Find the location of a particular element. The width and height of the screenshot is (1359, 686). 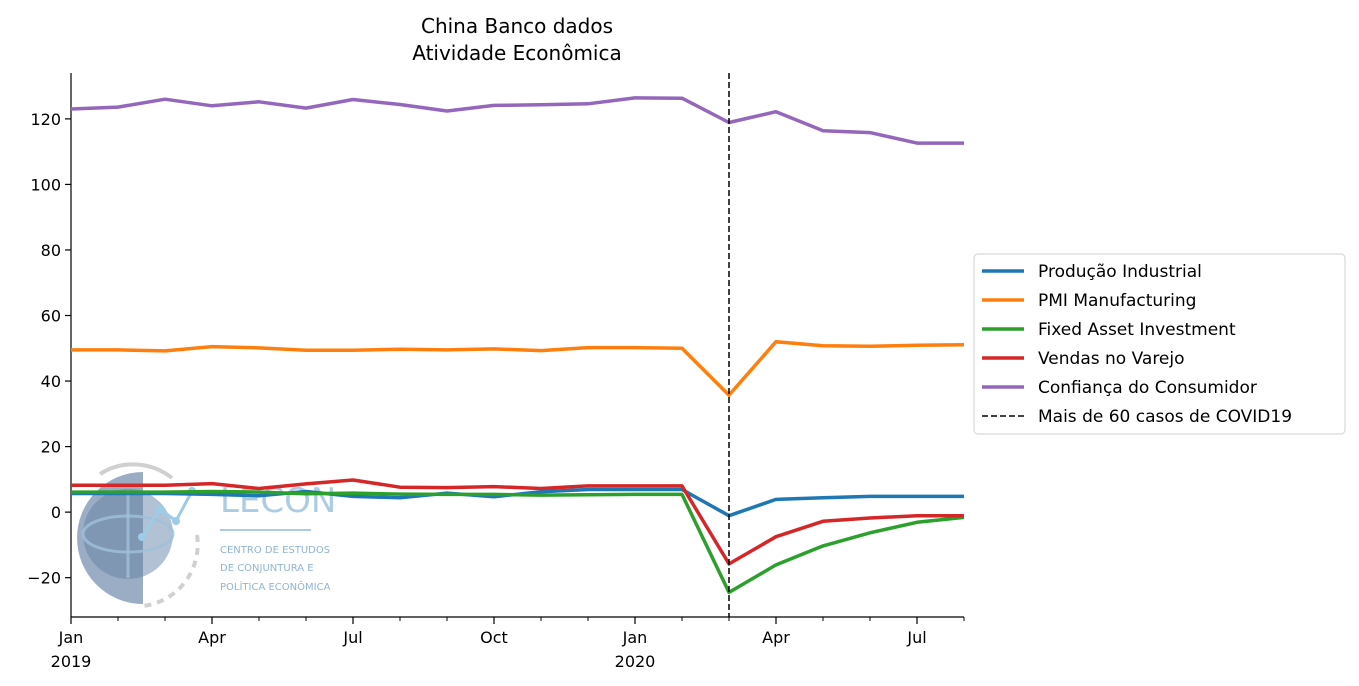

x-tick-sublabel: 2019 is located at coordinates (71, 661).